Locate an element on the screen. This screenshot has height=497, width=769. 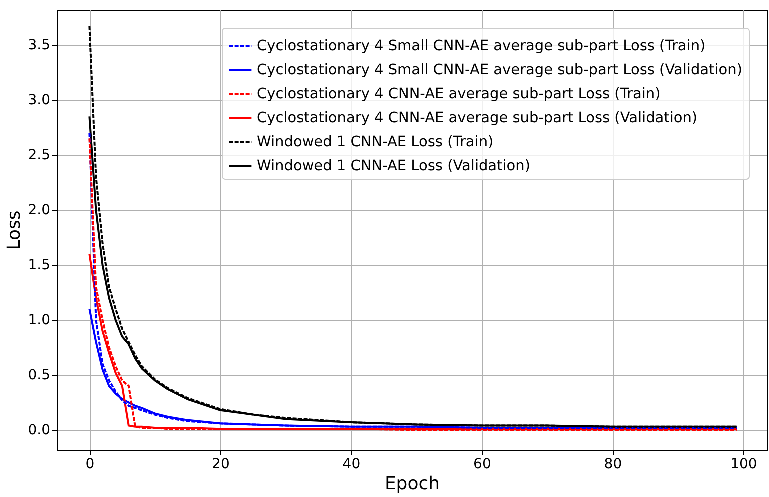
legend-label: Cyclostationary 4 CNN-AE average sub-part Loss (Train) is located at coordinates (459, 94).